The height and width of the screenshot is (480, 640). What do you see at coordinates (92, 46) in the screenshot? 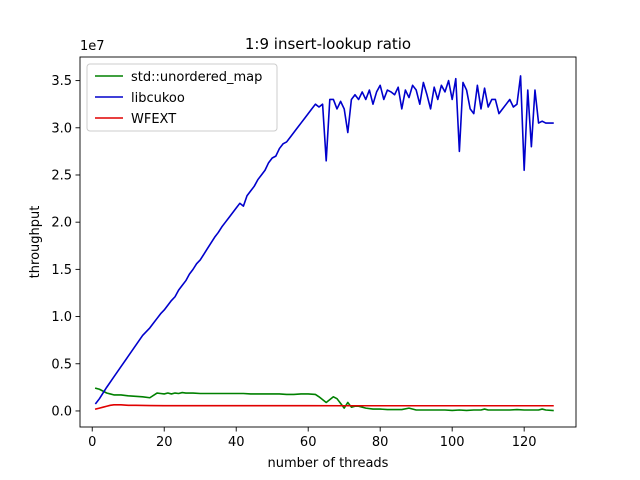
I see `y-offset-label: 1e7` at bounding box center [92, 46].